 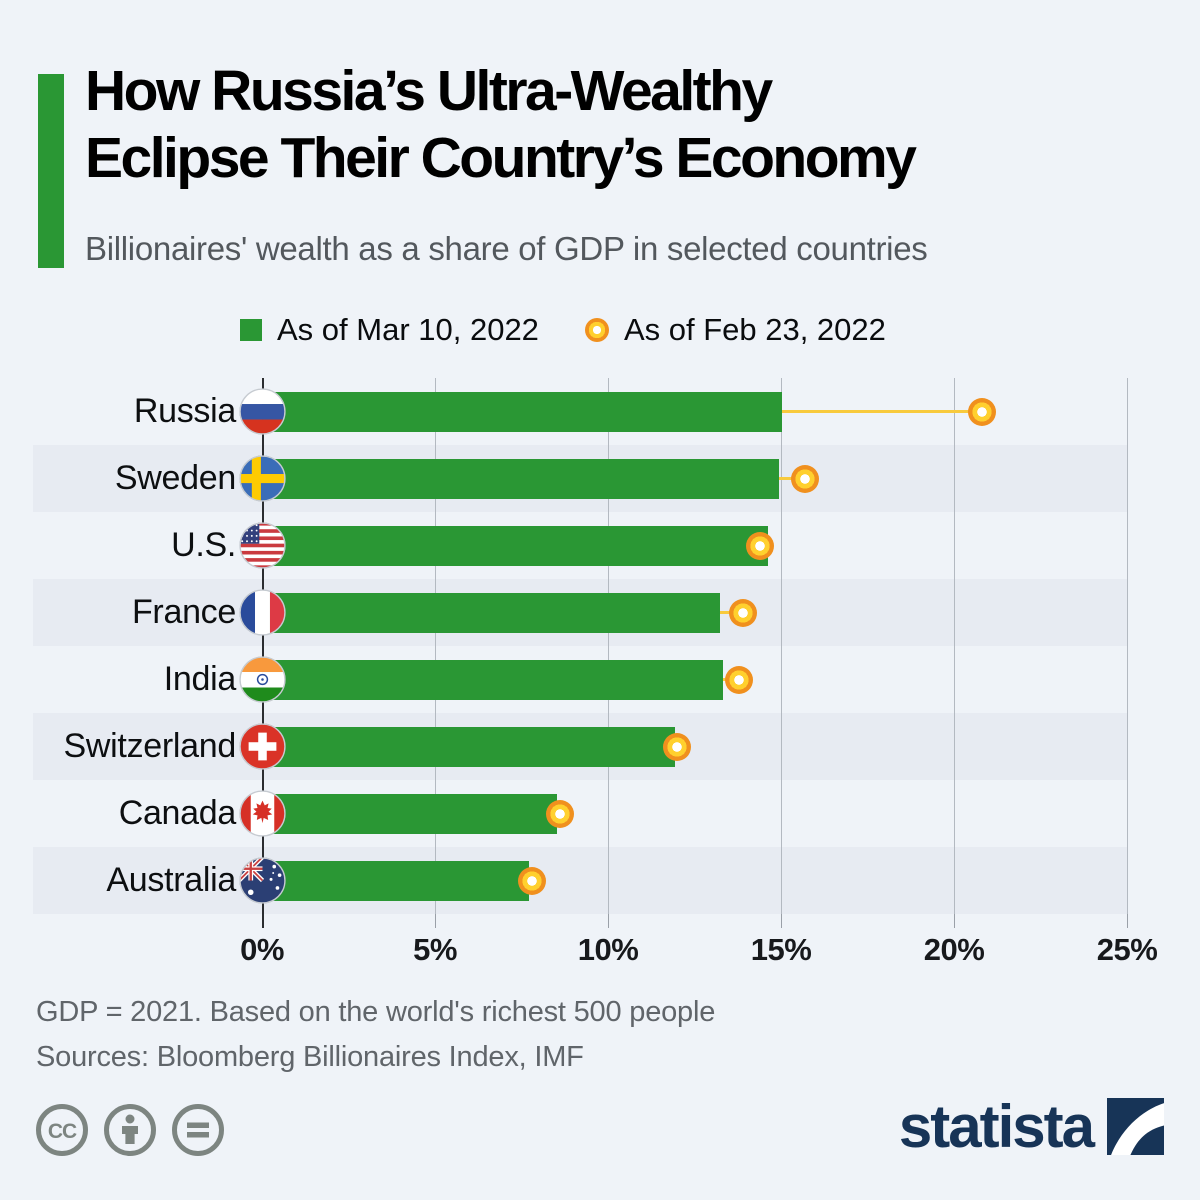 I want to click on chart-row-russia: Russia, so click(x=600, y=411).